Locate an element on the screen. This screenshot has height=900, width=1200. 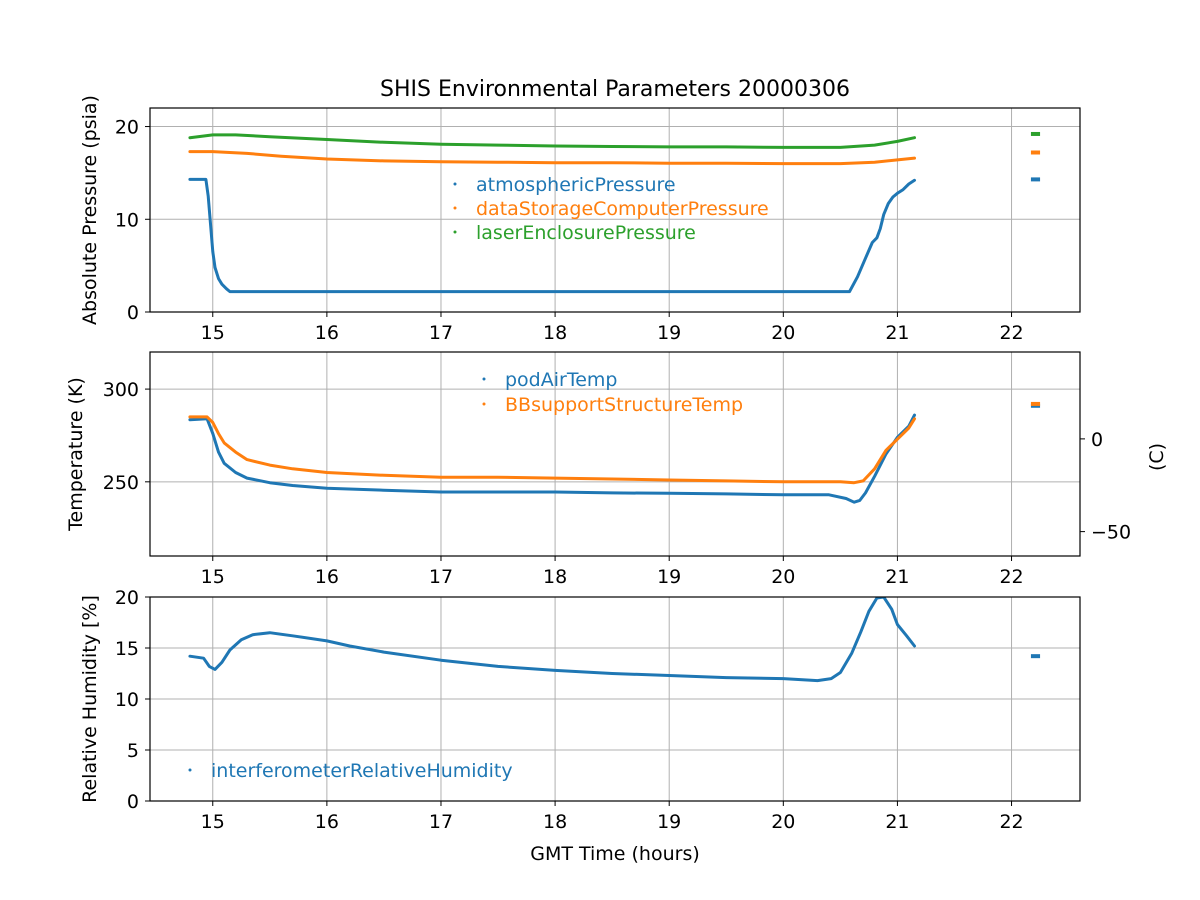
temperature-xtick-label: 18 is located at coordinates (555, 577).